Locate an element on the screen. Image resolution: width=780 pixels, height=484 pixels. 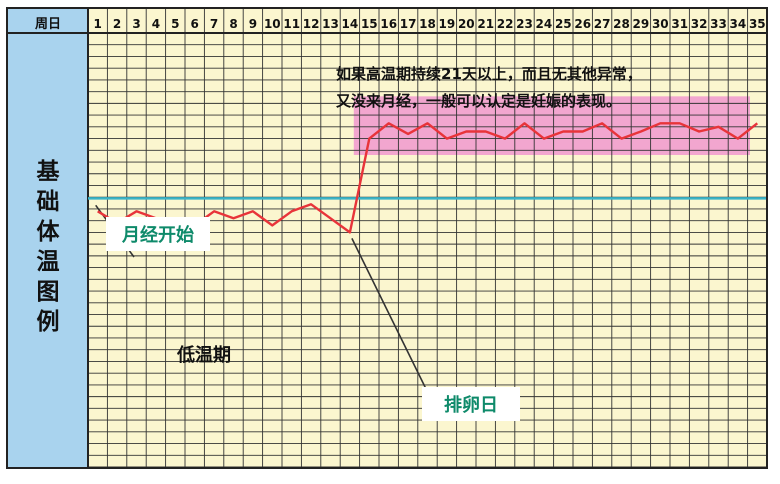
x-tick-label: 17 is located at coordinates (408, 24).